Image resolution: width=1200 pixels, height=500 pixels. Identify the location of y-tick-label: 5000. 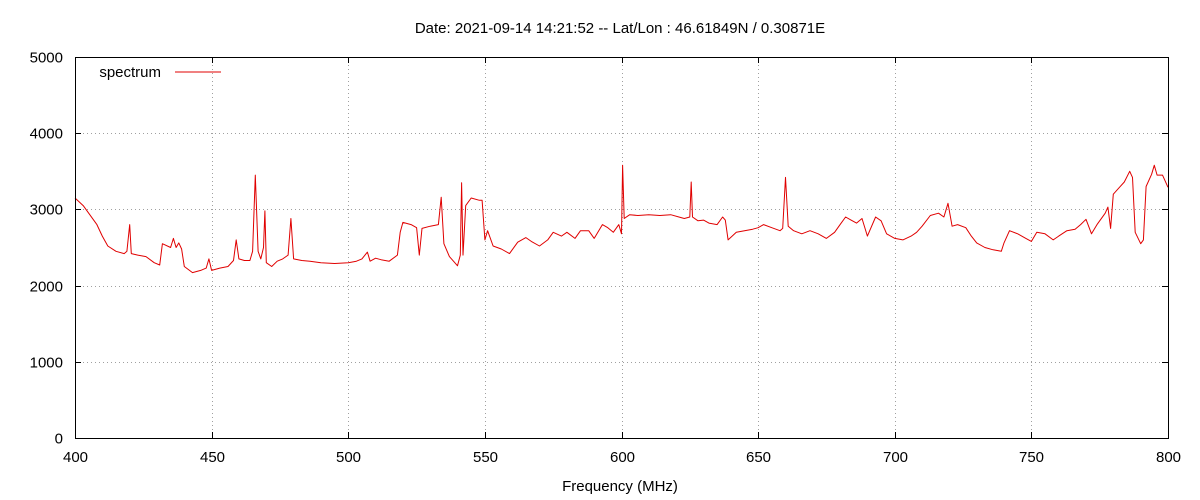
(46, 58).